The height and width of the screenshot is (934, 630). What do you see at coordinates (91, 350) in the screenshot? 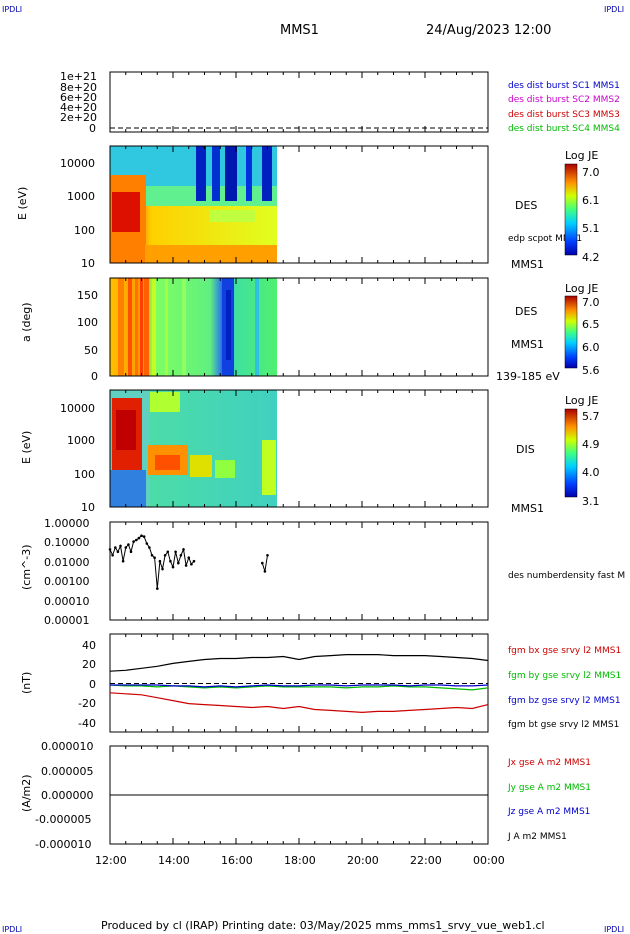
I see `y-tick-label: 50` at bounding box center [91, 350].